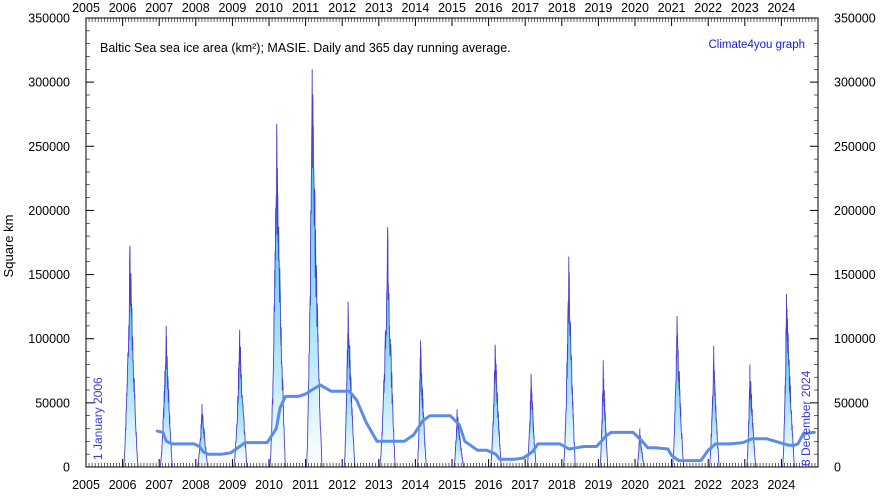  What do you see at coordinates (855, 275) in the screenshot?
I see `y-tick-label-right: 150000` at bounding box center [855, 275].